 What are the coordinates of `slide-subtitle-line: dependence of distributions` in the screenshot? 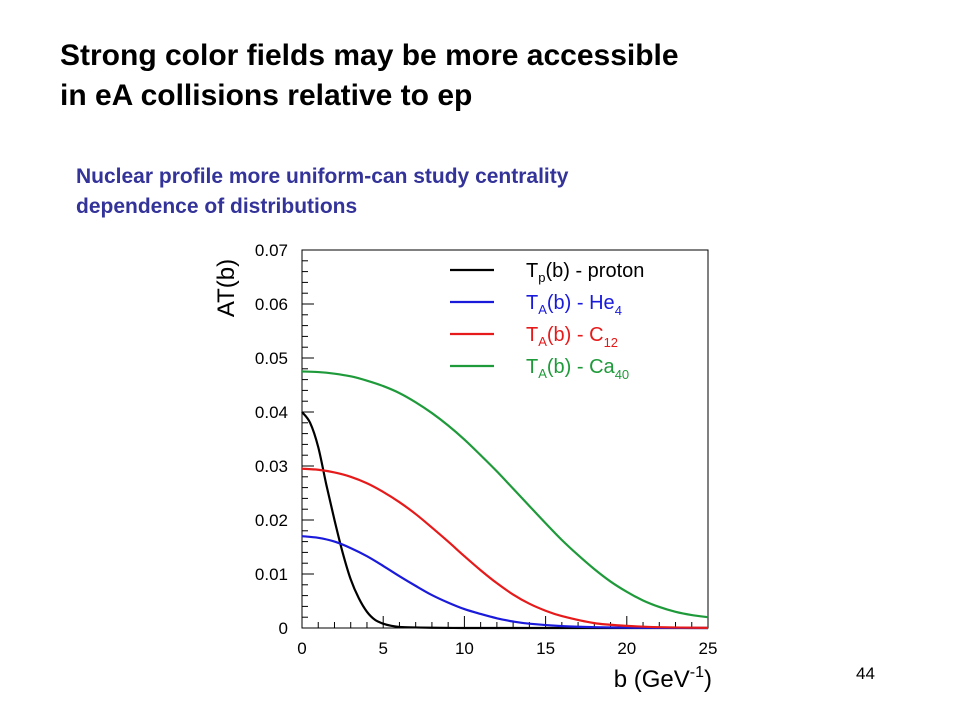 It's located at (217, 206).